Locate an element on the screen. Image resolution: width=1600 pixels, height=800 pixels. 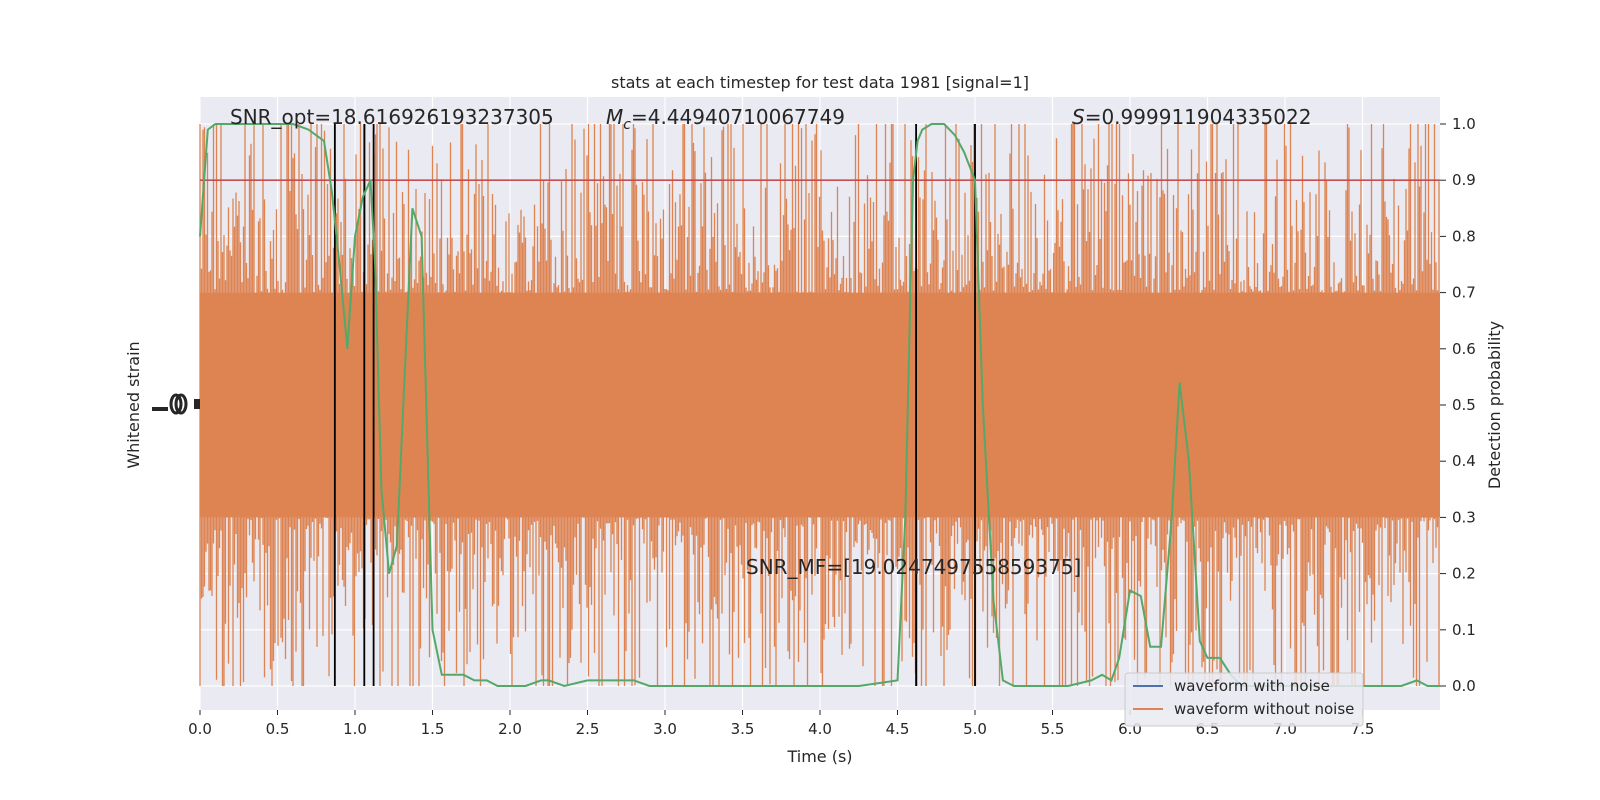
x-tick-label: 1.0 is located at coordinates (355, 729).